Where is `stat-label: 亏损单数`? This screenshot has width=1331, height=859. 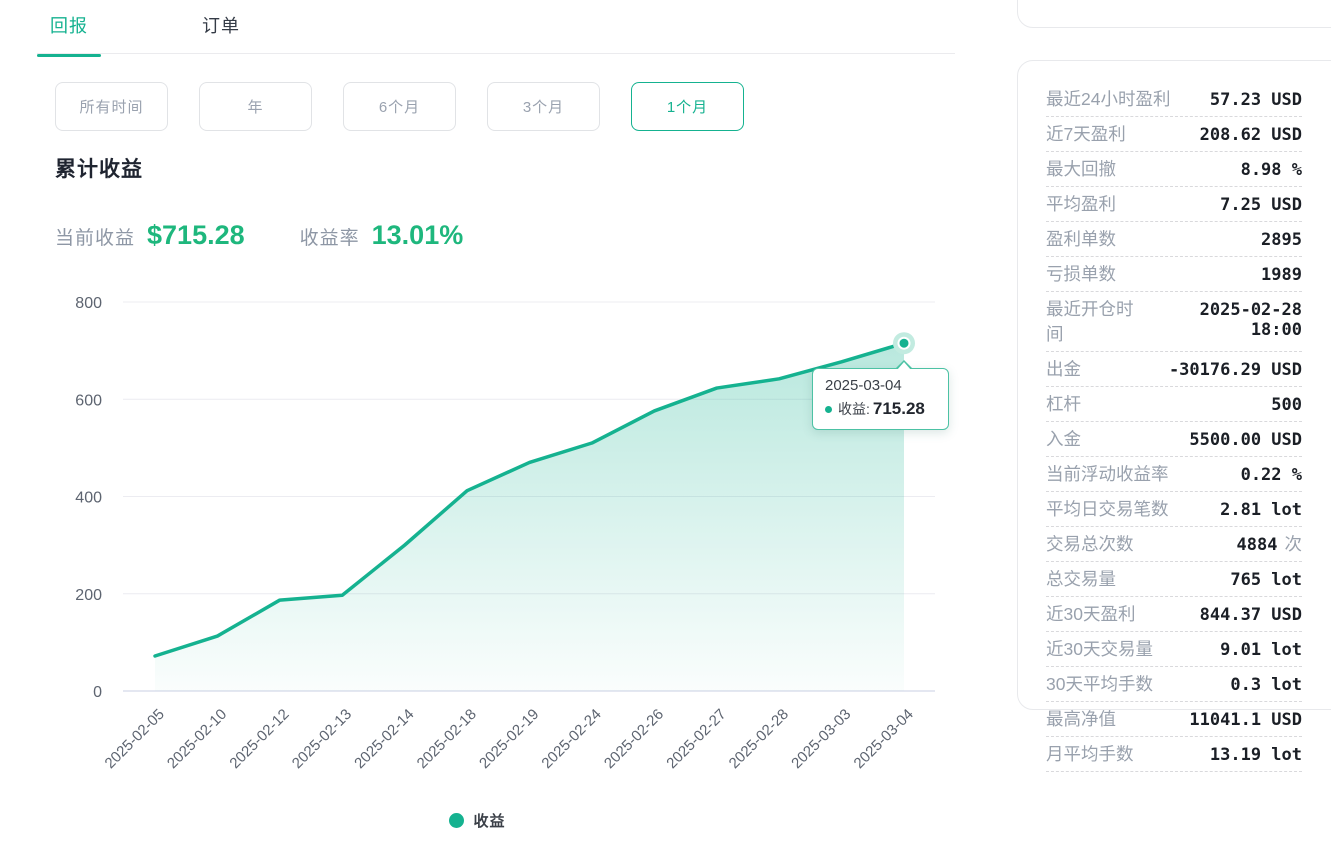
stat-label: 亏损单数 is located at coordinates (1081, 274).